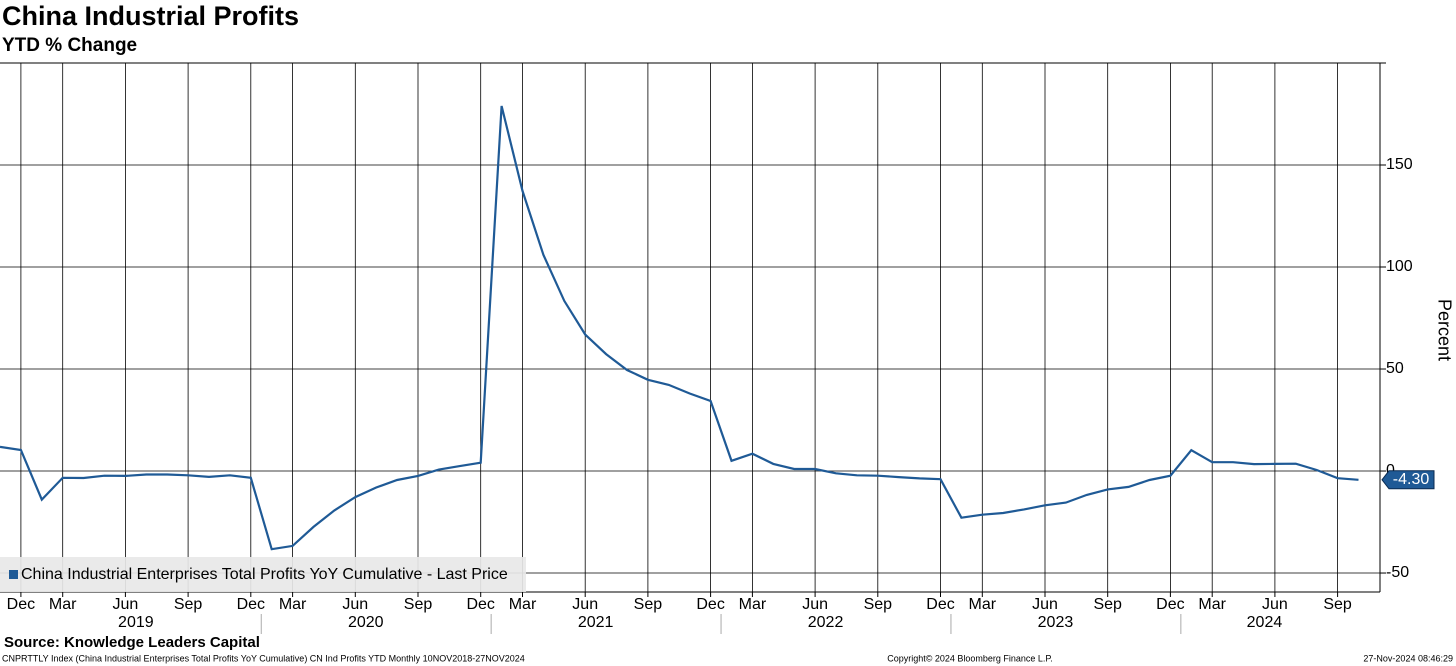 This screenshot has width=1456, height=666. I want to click on legend-swatch, so click(13, 574).